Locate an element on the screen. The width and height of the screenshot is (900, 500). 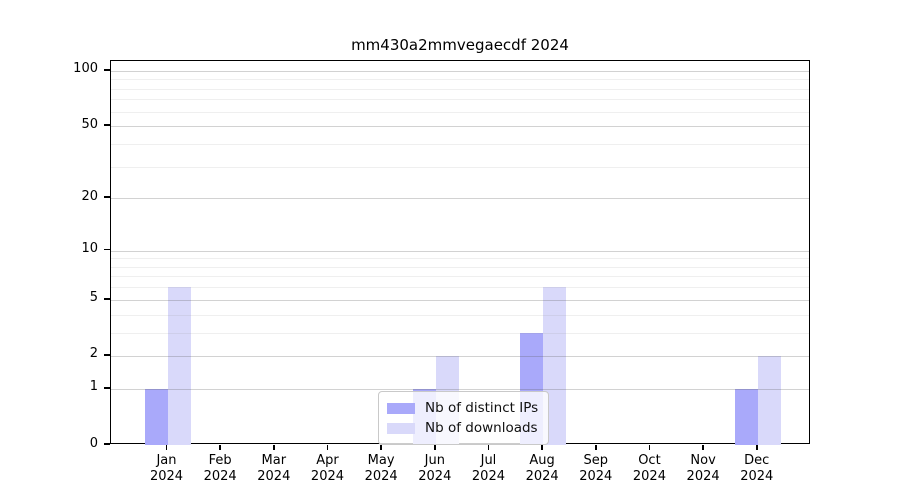
x-tick-label: Jan 2024 is located at coordinates (167, 469).